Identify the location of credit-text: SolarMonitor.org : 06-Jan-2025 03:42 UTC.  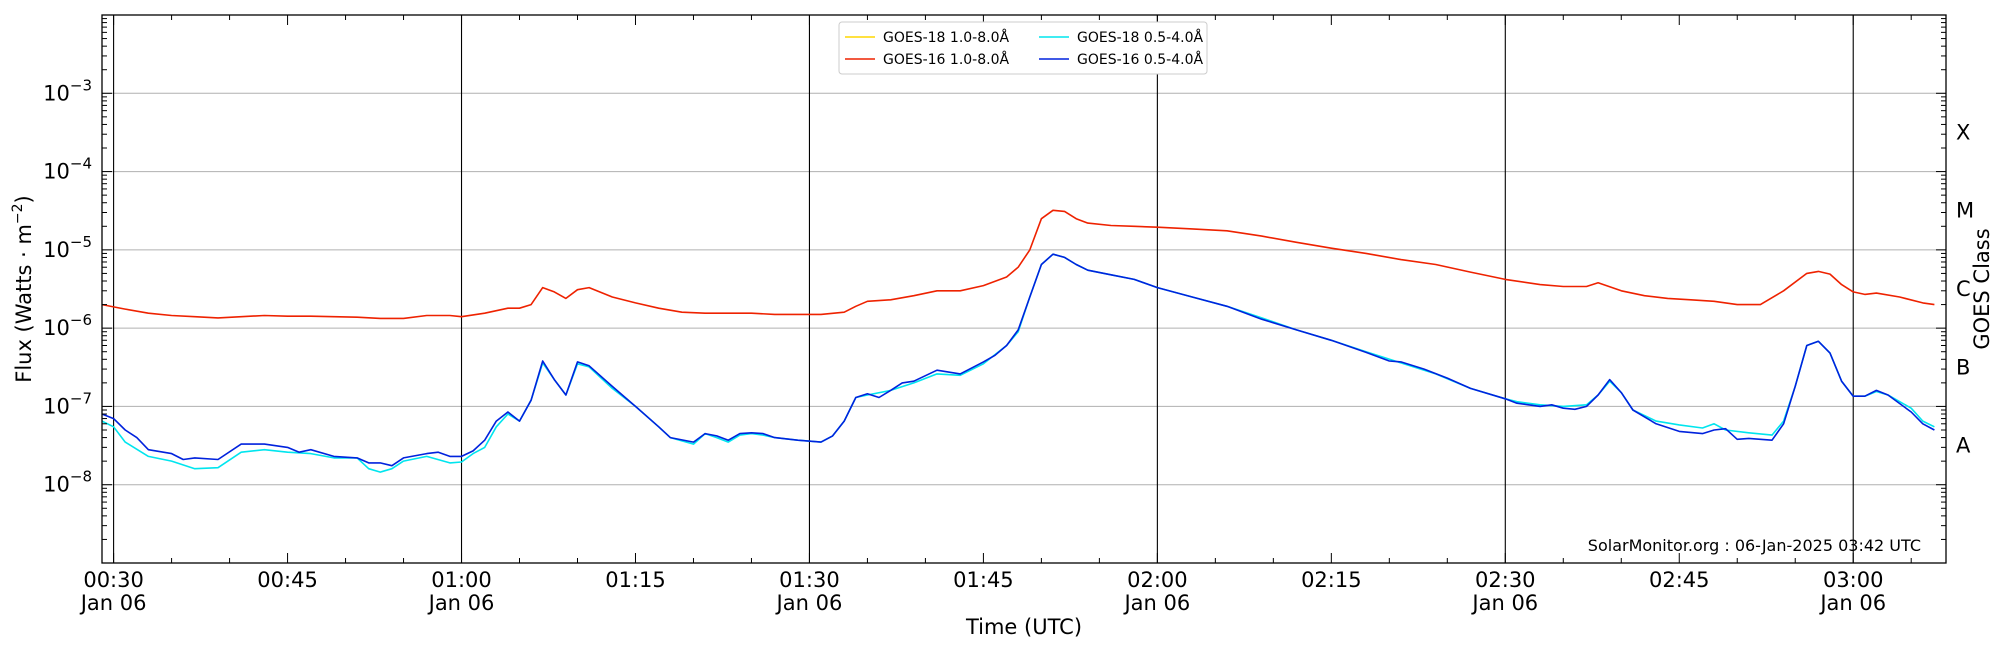
(1754, 545).